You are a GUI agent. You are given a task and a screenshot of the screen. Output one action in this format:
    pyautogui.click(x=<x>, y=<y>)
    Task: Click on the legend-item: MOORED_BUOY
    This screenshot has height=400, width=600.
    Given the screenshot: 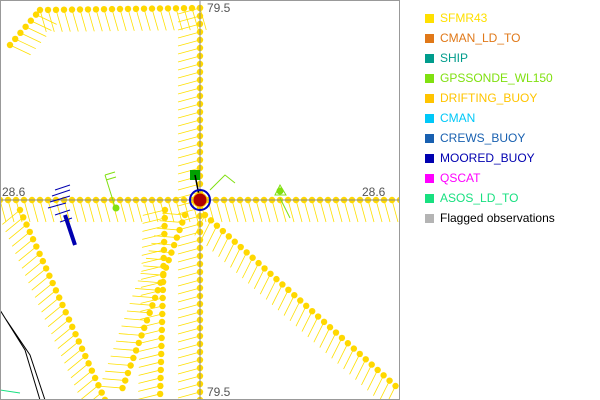 What is the action you would take?
    pyautogui.click(x=490, y=158)
    